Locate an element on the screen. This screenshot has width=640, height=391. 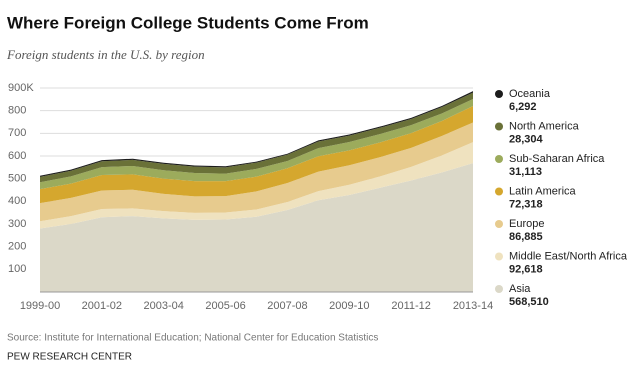
x-tick-label: 2003-04 is located at coordinates (164, 306).